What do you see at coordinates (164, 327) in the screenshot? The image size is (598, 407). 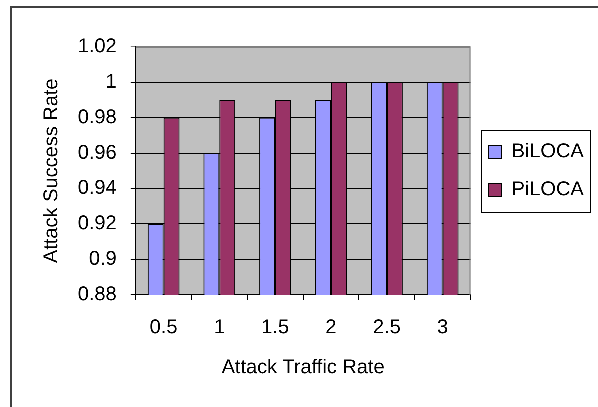 I see `x-tick-label: 0.5` at bounding box center [164, 327].